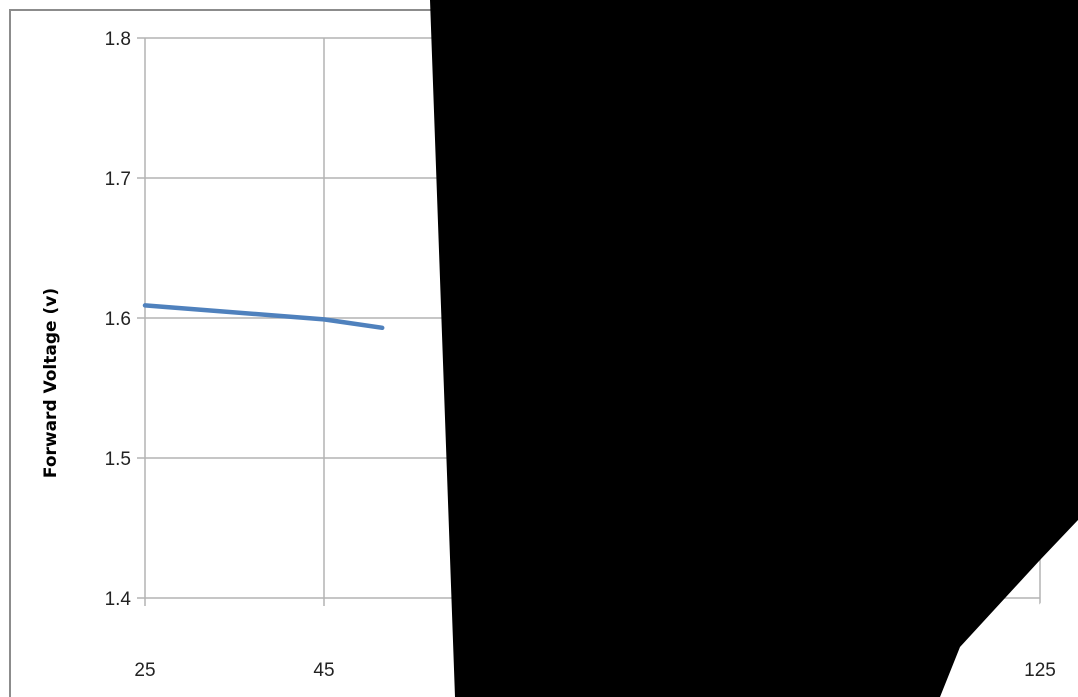  Describe the element at coordinates (118, 459) in the screenshot. I see `y-tick-label: 1.5` at that location.